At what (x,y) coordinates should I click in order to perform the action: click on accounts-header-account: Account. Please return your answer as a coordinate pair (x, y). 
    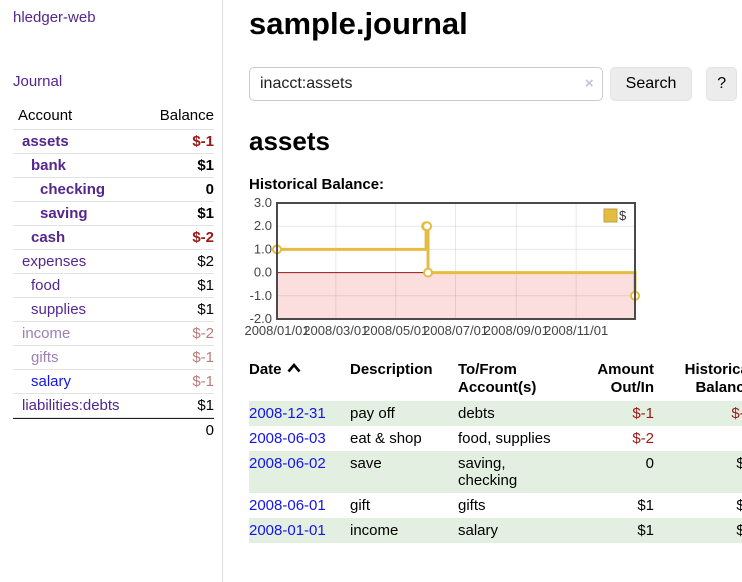
    Looking at the image, I should click on (45, 115).